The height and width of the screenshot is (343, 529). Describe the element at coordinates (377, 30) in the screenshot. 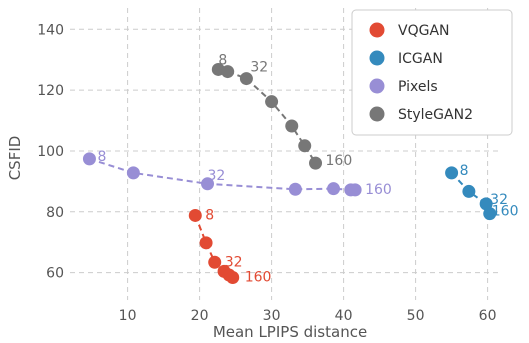

I see `legend-marker-vqgan` at that location.